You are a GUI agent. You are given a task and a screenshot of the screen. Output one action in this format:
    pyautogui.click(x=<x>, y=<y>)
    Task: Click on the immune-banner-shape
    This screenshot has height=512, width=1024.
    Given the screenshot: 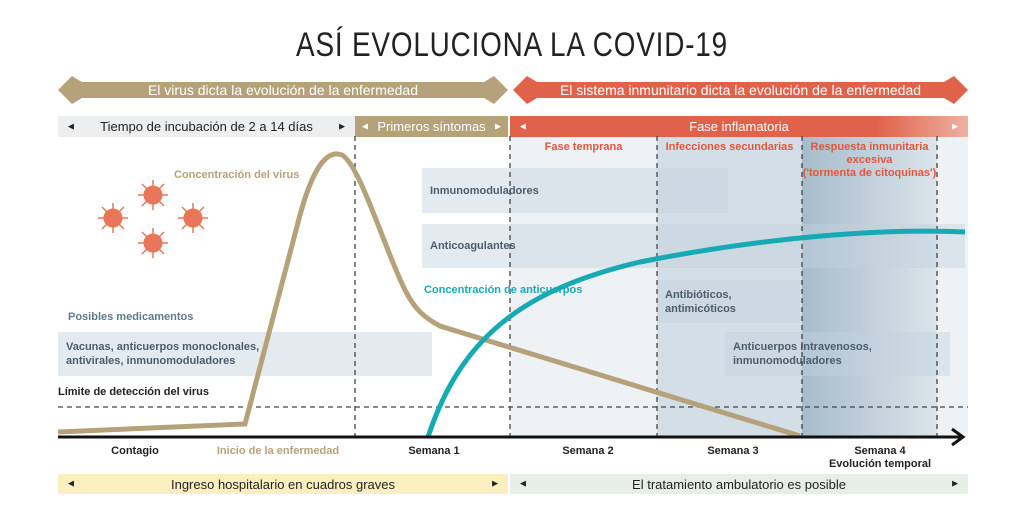 What is the action you would take?
    pyautogui.click(x=740, y=90)
    